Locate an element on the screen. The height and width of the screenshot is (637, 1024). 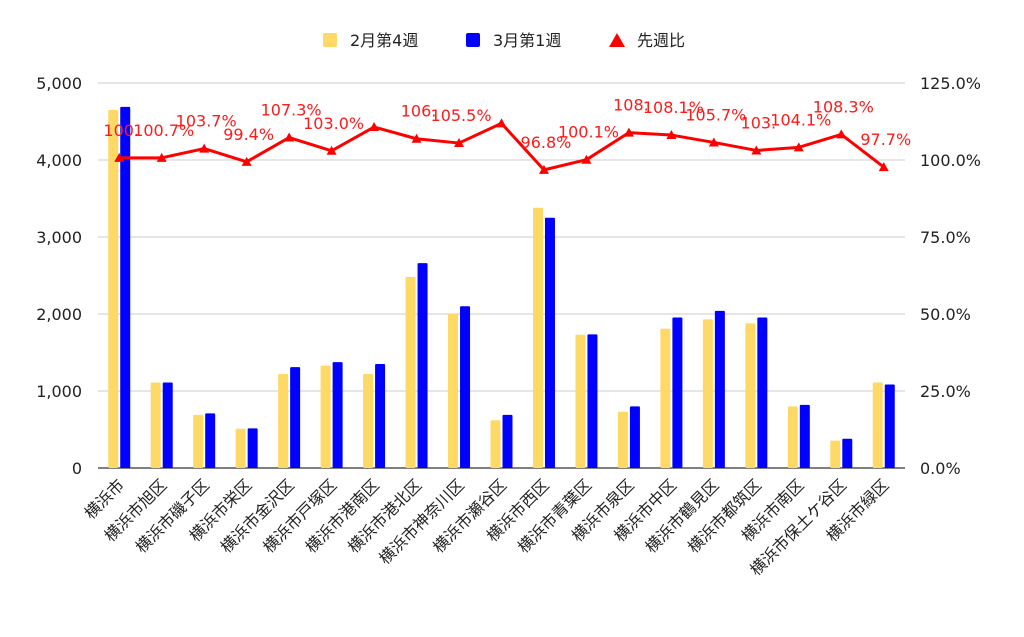
wow-ratio-data-label: 108. is located at coordinates (631, 105).